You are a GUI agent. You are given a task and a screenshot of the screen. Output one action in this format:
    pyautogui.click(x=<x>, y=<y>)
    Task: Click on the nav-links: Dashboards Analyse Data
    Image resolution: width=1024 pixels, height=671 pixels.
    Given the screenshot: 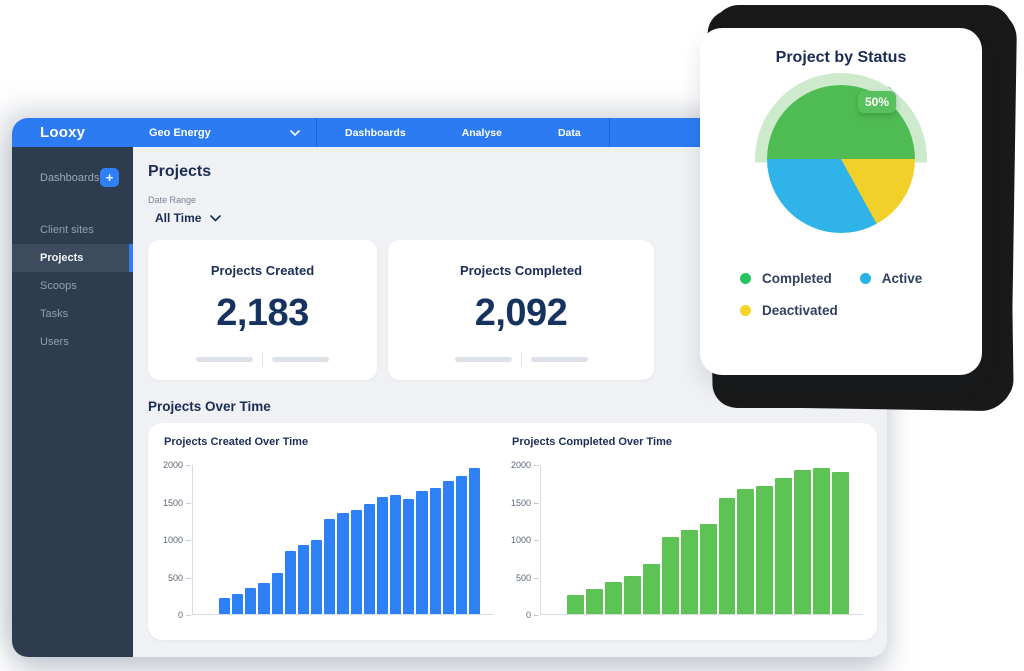 What is the action you would take?
    pyautogui.click(x=463, y=132)
    